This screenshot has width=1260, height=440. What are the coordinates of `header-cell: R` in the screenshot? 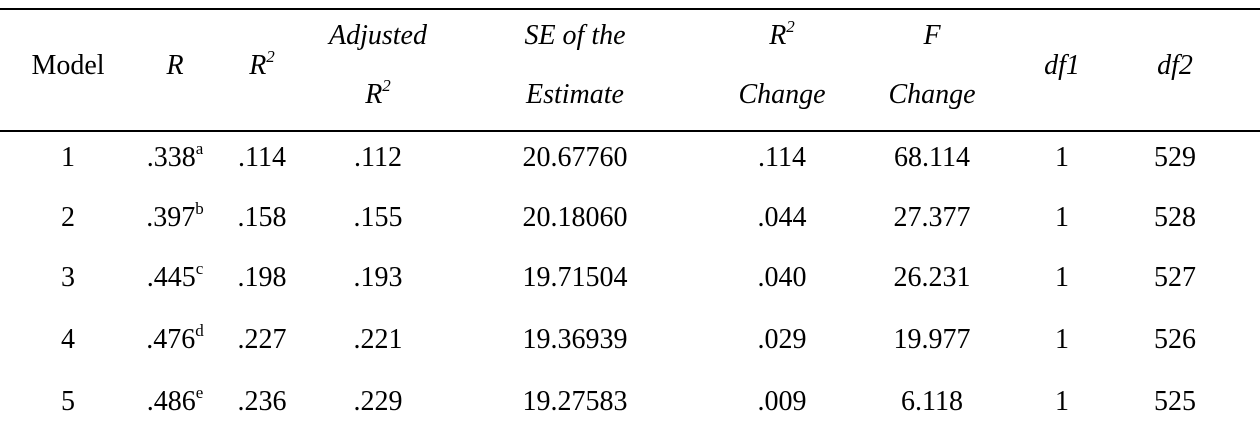 It's located at (174, 66).